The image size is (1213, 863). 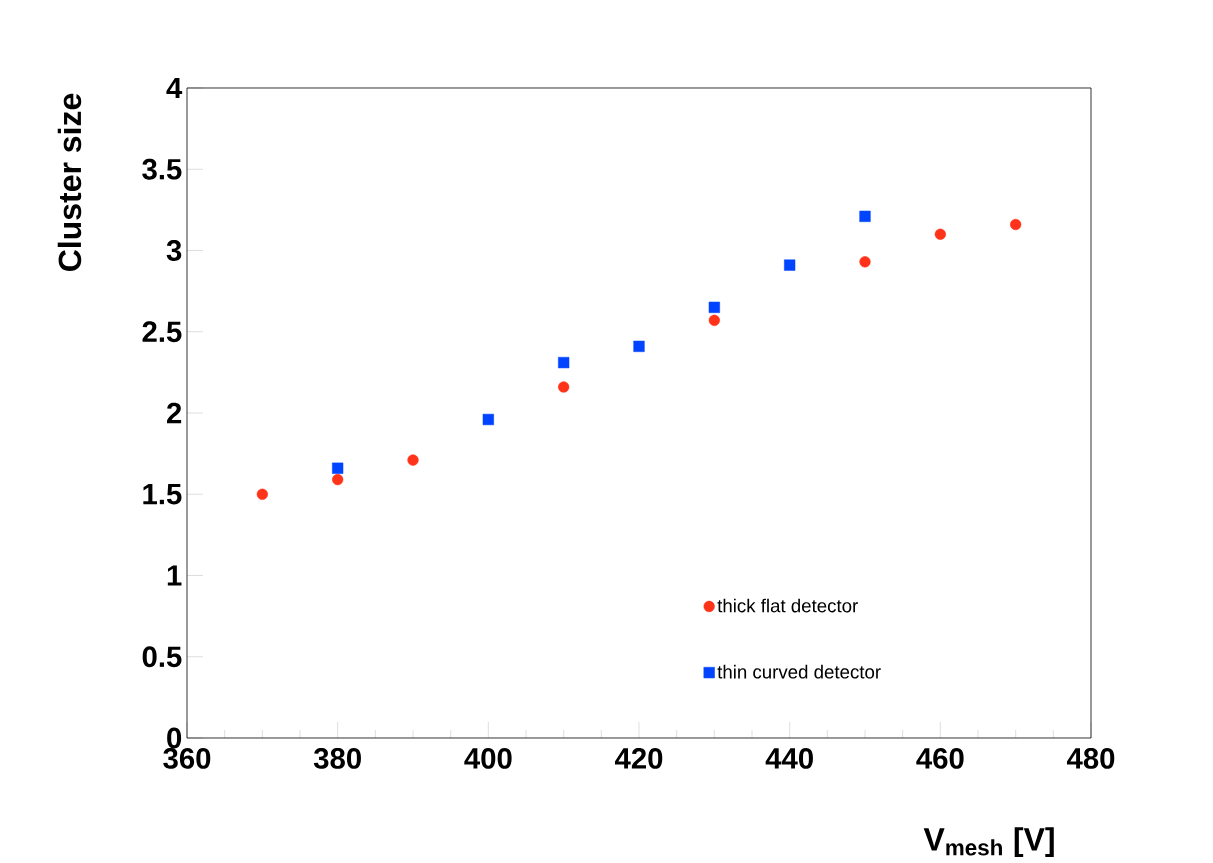 What do you see at coordinates (337, 758) in the screenshot?
I see `x-tick-label: 380` at bounding box center [337, 758].